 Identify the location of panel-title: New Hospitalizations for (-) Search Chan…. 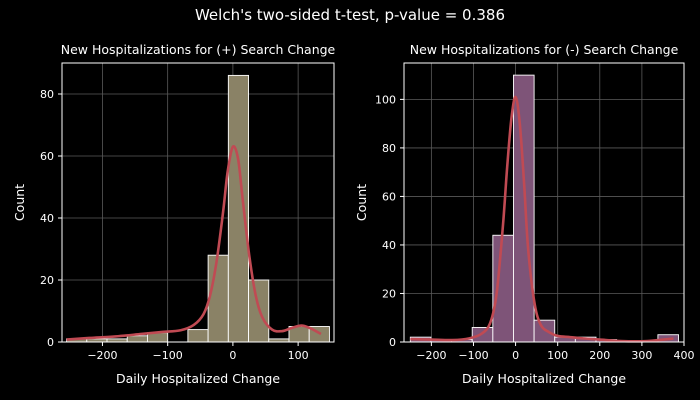
(544, 49).